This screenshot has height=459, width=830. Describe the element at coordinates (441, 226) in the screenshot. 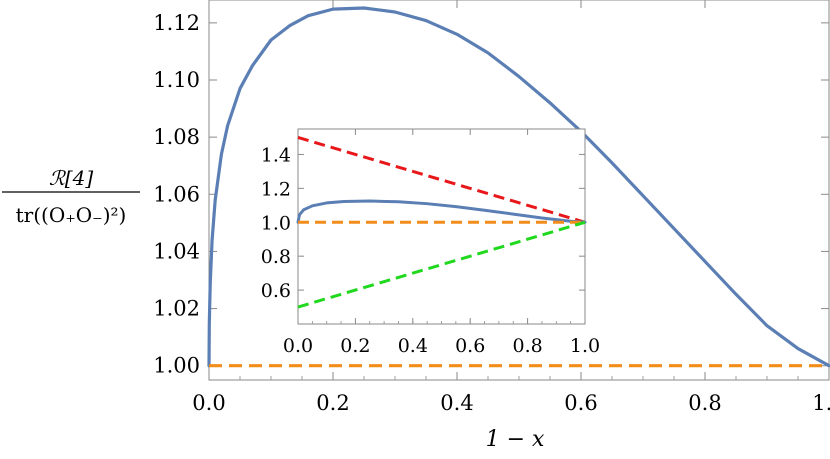

I see `inset-frame` at that location.